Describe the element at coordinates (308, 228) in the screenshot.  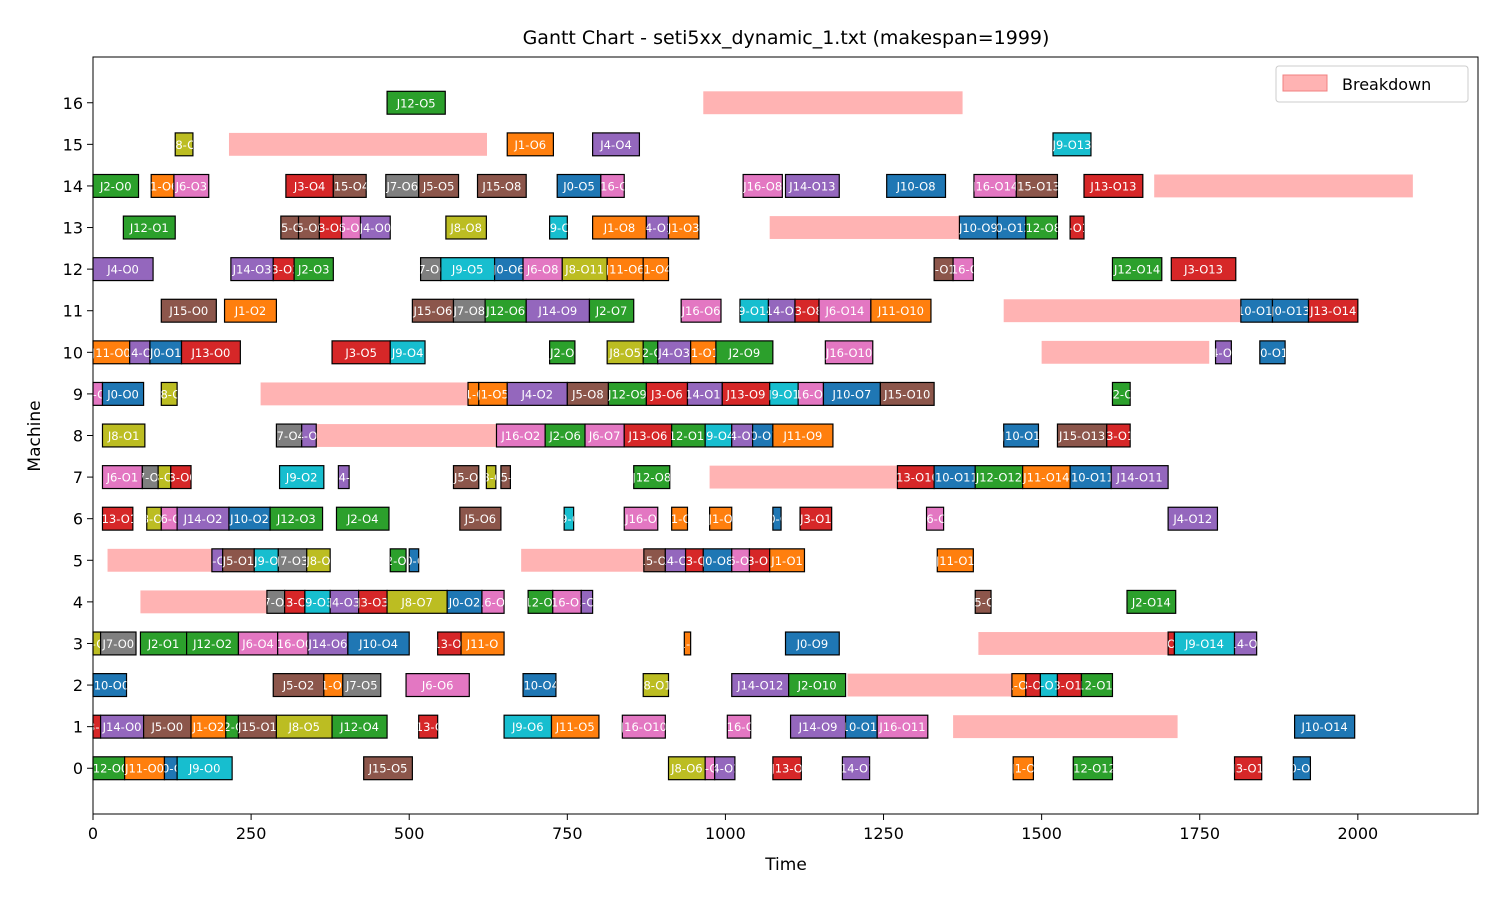
I see `operation-label: J5-O0` at that location.